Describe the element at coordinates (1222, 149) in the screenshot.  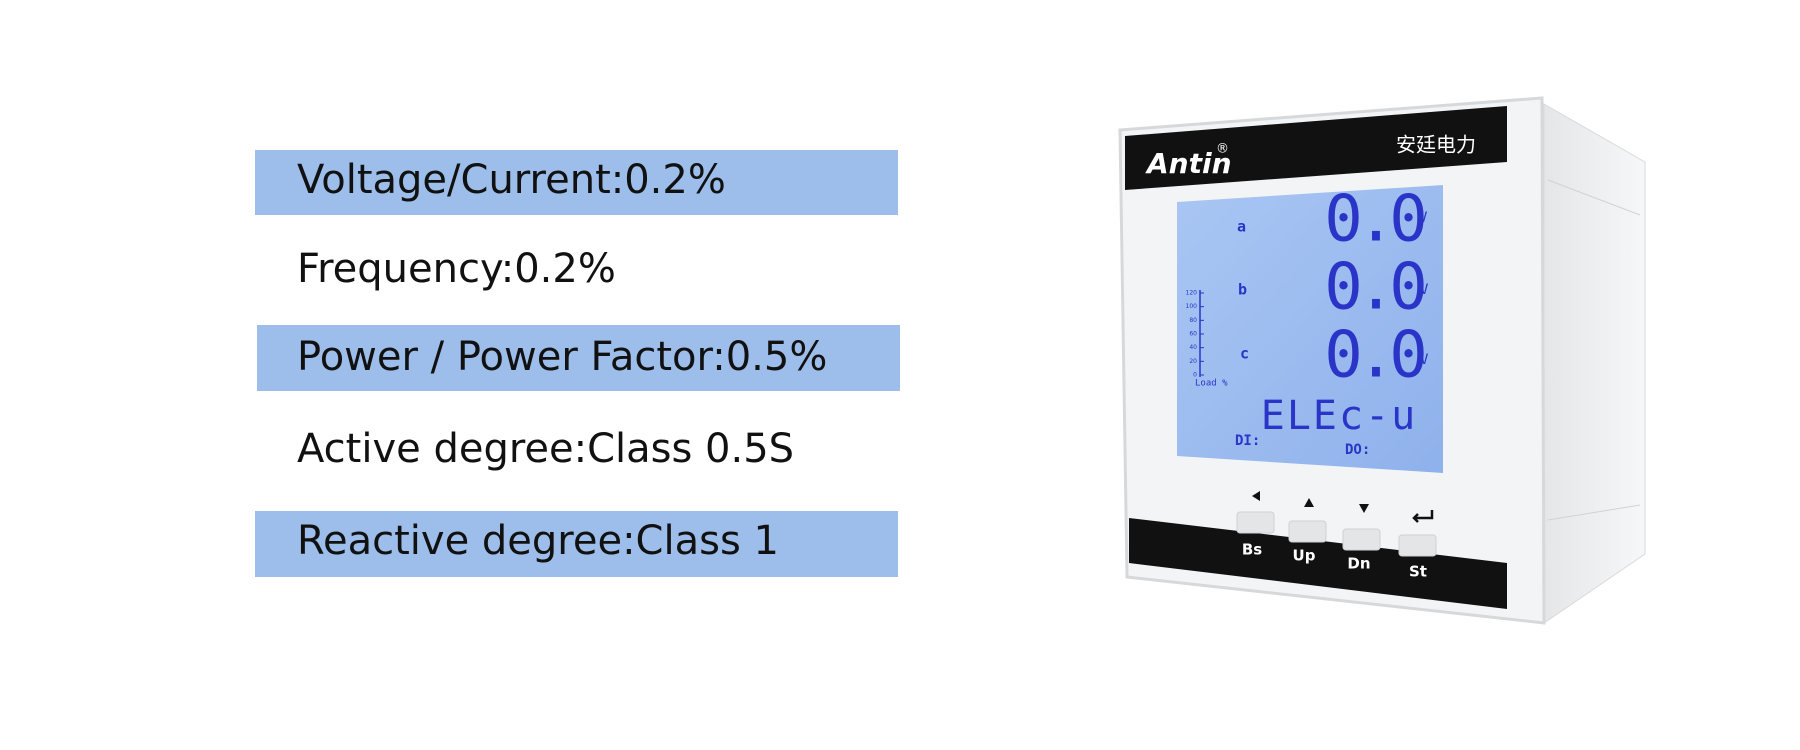
I see `brand-mark: ®` at that location.